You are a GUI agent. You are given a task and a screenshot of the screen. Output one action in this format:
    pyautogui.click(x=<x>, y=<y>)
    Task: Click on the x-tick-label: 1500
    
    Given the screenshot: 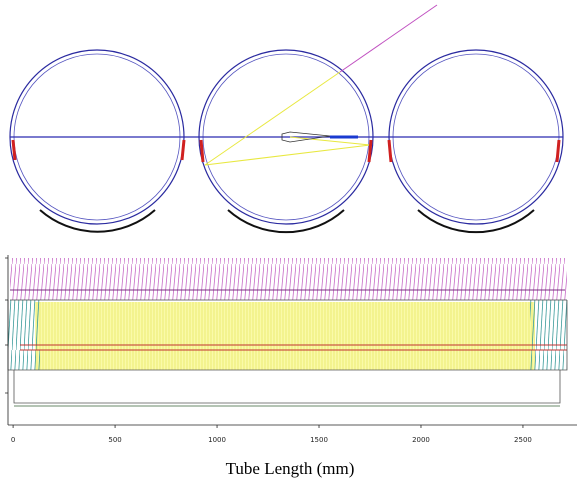 What is the action you would take?
    pyautogui.click(x=319, y=440)
    